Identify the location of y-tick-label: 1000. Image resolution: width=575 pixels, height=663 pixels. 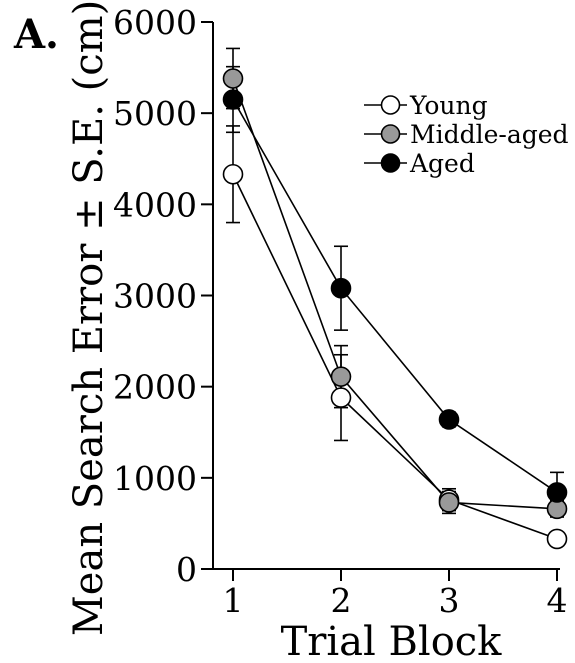
(155, 478).